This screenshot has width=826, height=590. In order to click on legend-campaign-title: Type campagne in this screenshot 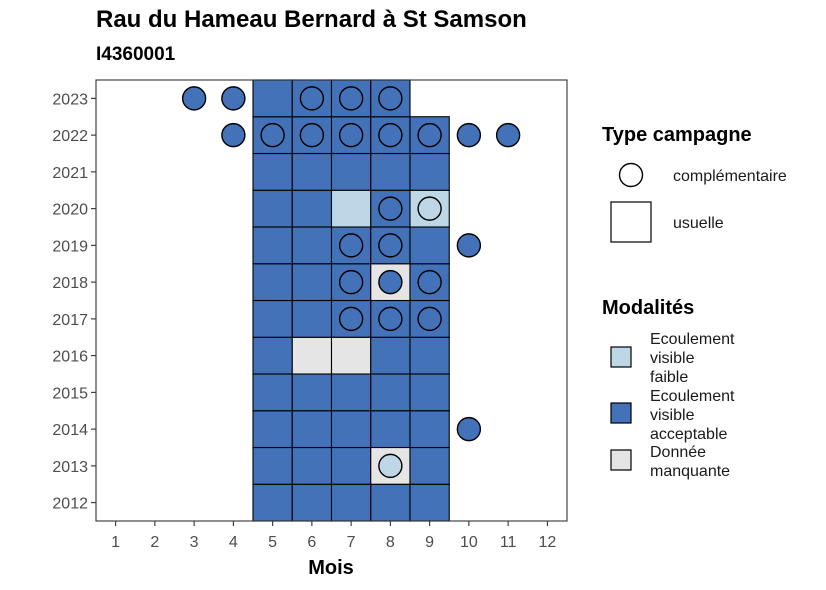, I will do `click(677, 135)`.